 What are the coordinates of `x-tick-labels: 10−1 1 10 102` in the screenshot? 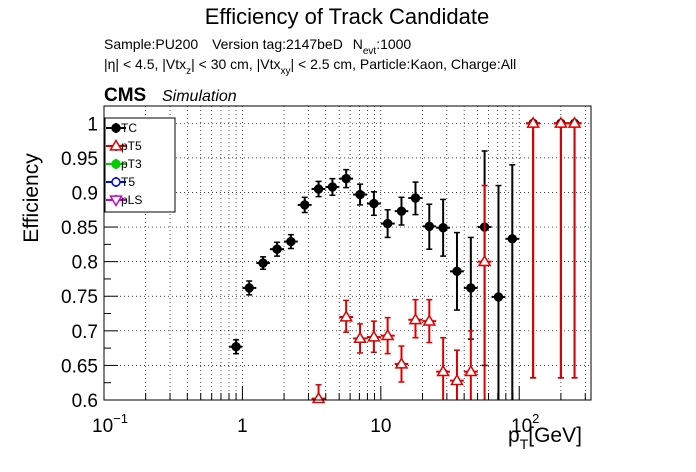 It's located at (315, 424).